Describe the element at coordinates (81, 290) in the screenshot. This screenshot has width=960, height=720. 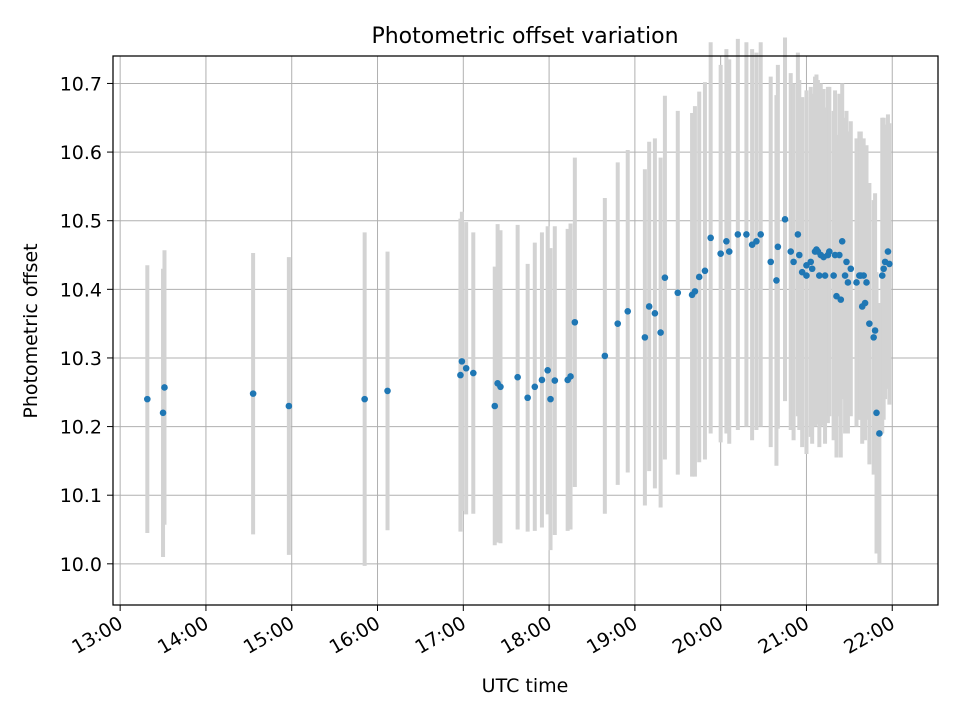
I see `y-tick-label: 10.4` at that location.